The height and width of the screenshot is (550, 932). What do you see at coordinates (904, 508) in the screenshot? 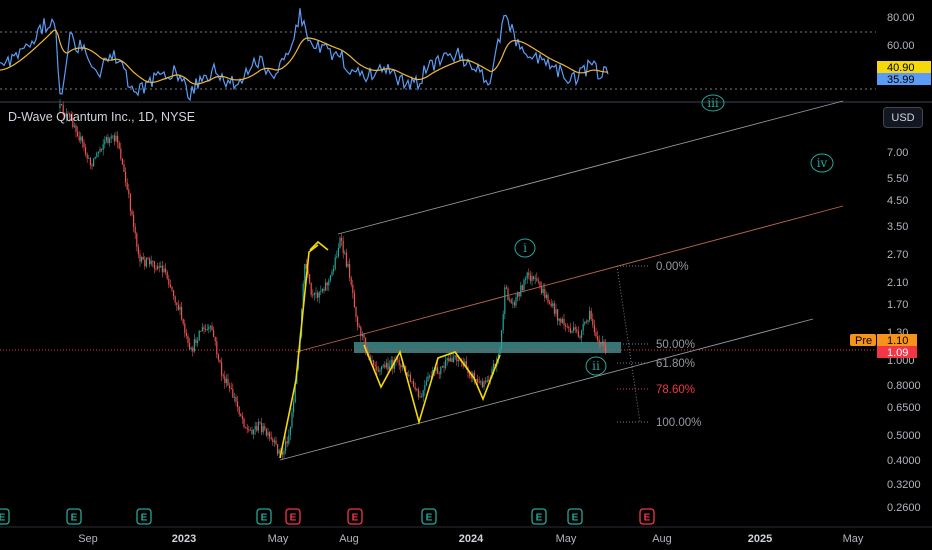
I see `y-tick-label: 0.2600` at bounding box center [904, 508].